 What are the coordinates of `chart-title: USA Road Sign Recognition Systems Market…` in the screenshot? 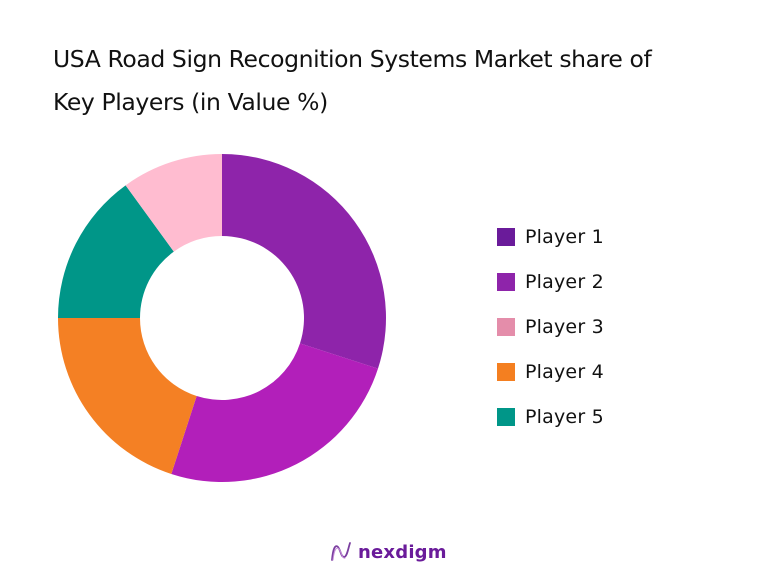 It's located at (403, 81).